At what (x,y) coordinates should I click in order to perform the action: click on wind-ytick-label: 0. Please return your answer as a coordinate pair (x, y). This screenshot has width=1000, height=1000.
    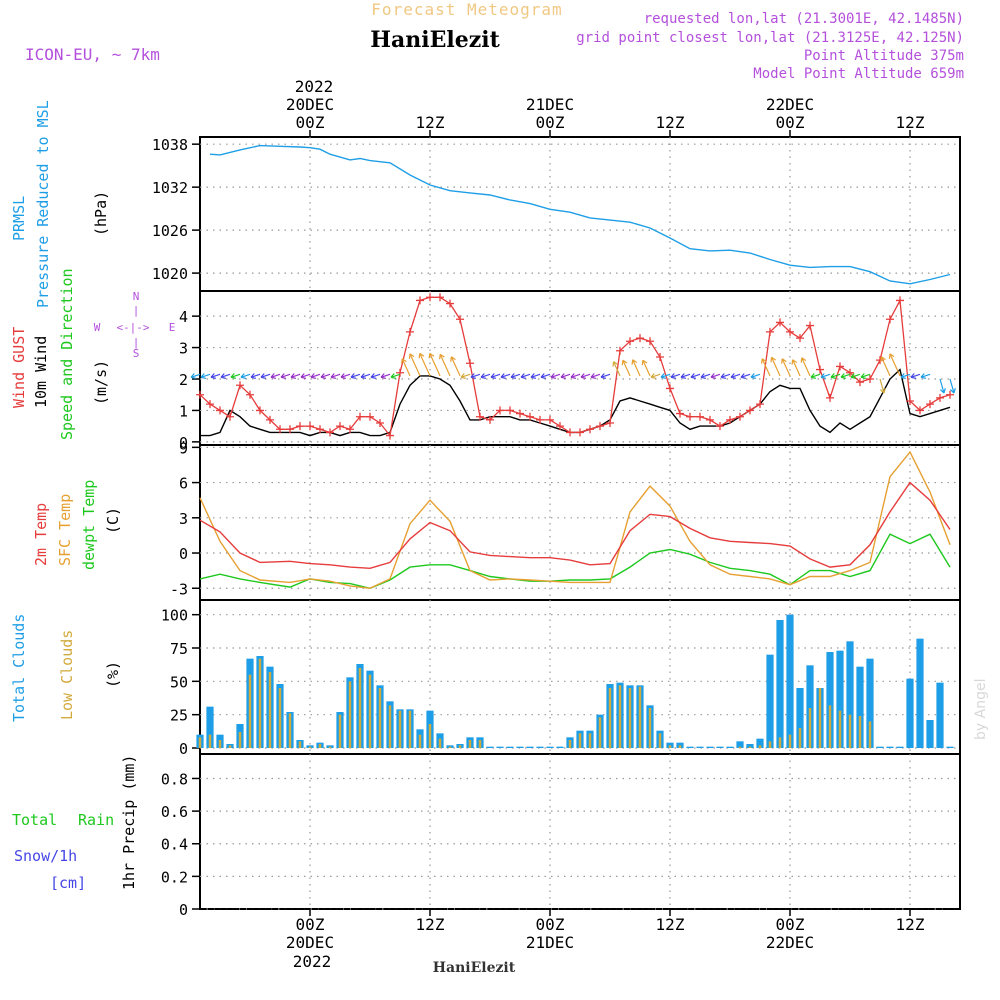
    Looking at the image, I should click on (183, 443).